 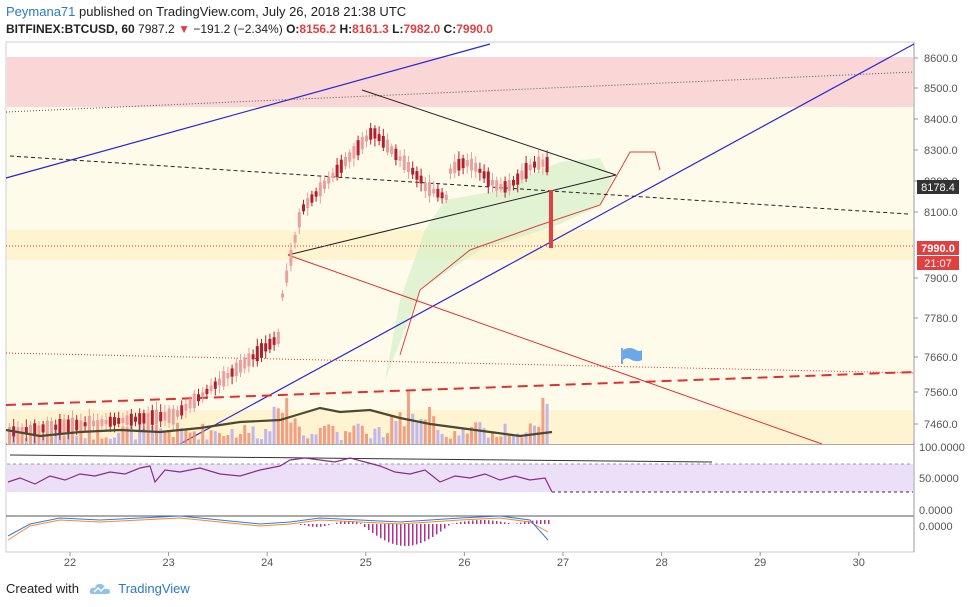 I want to click on open-label: O:, so click(x=293, y=29).